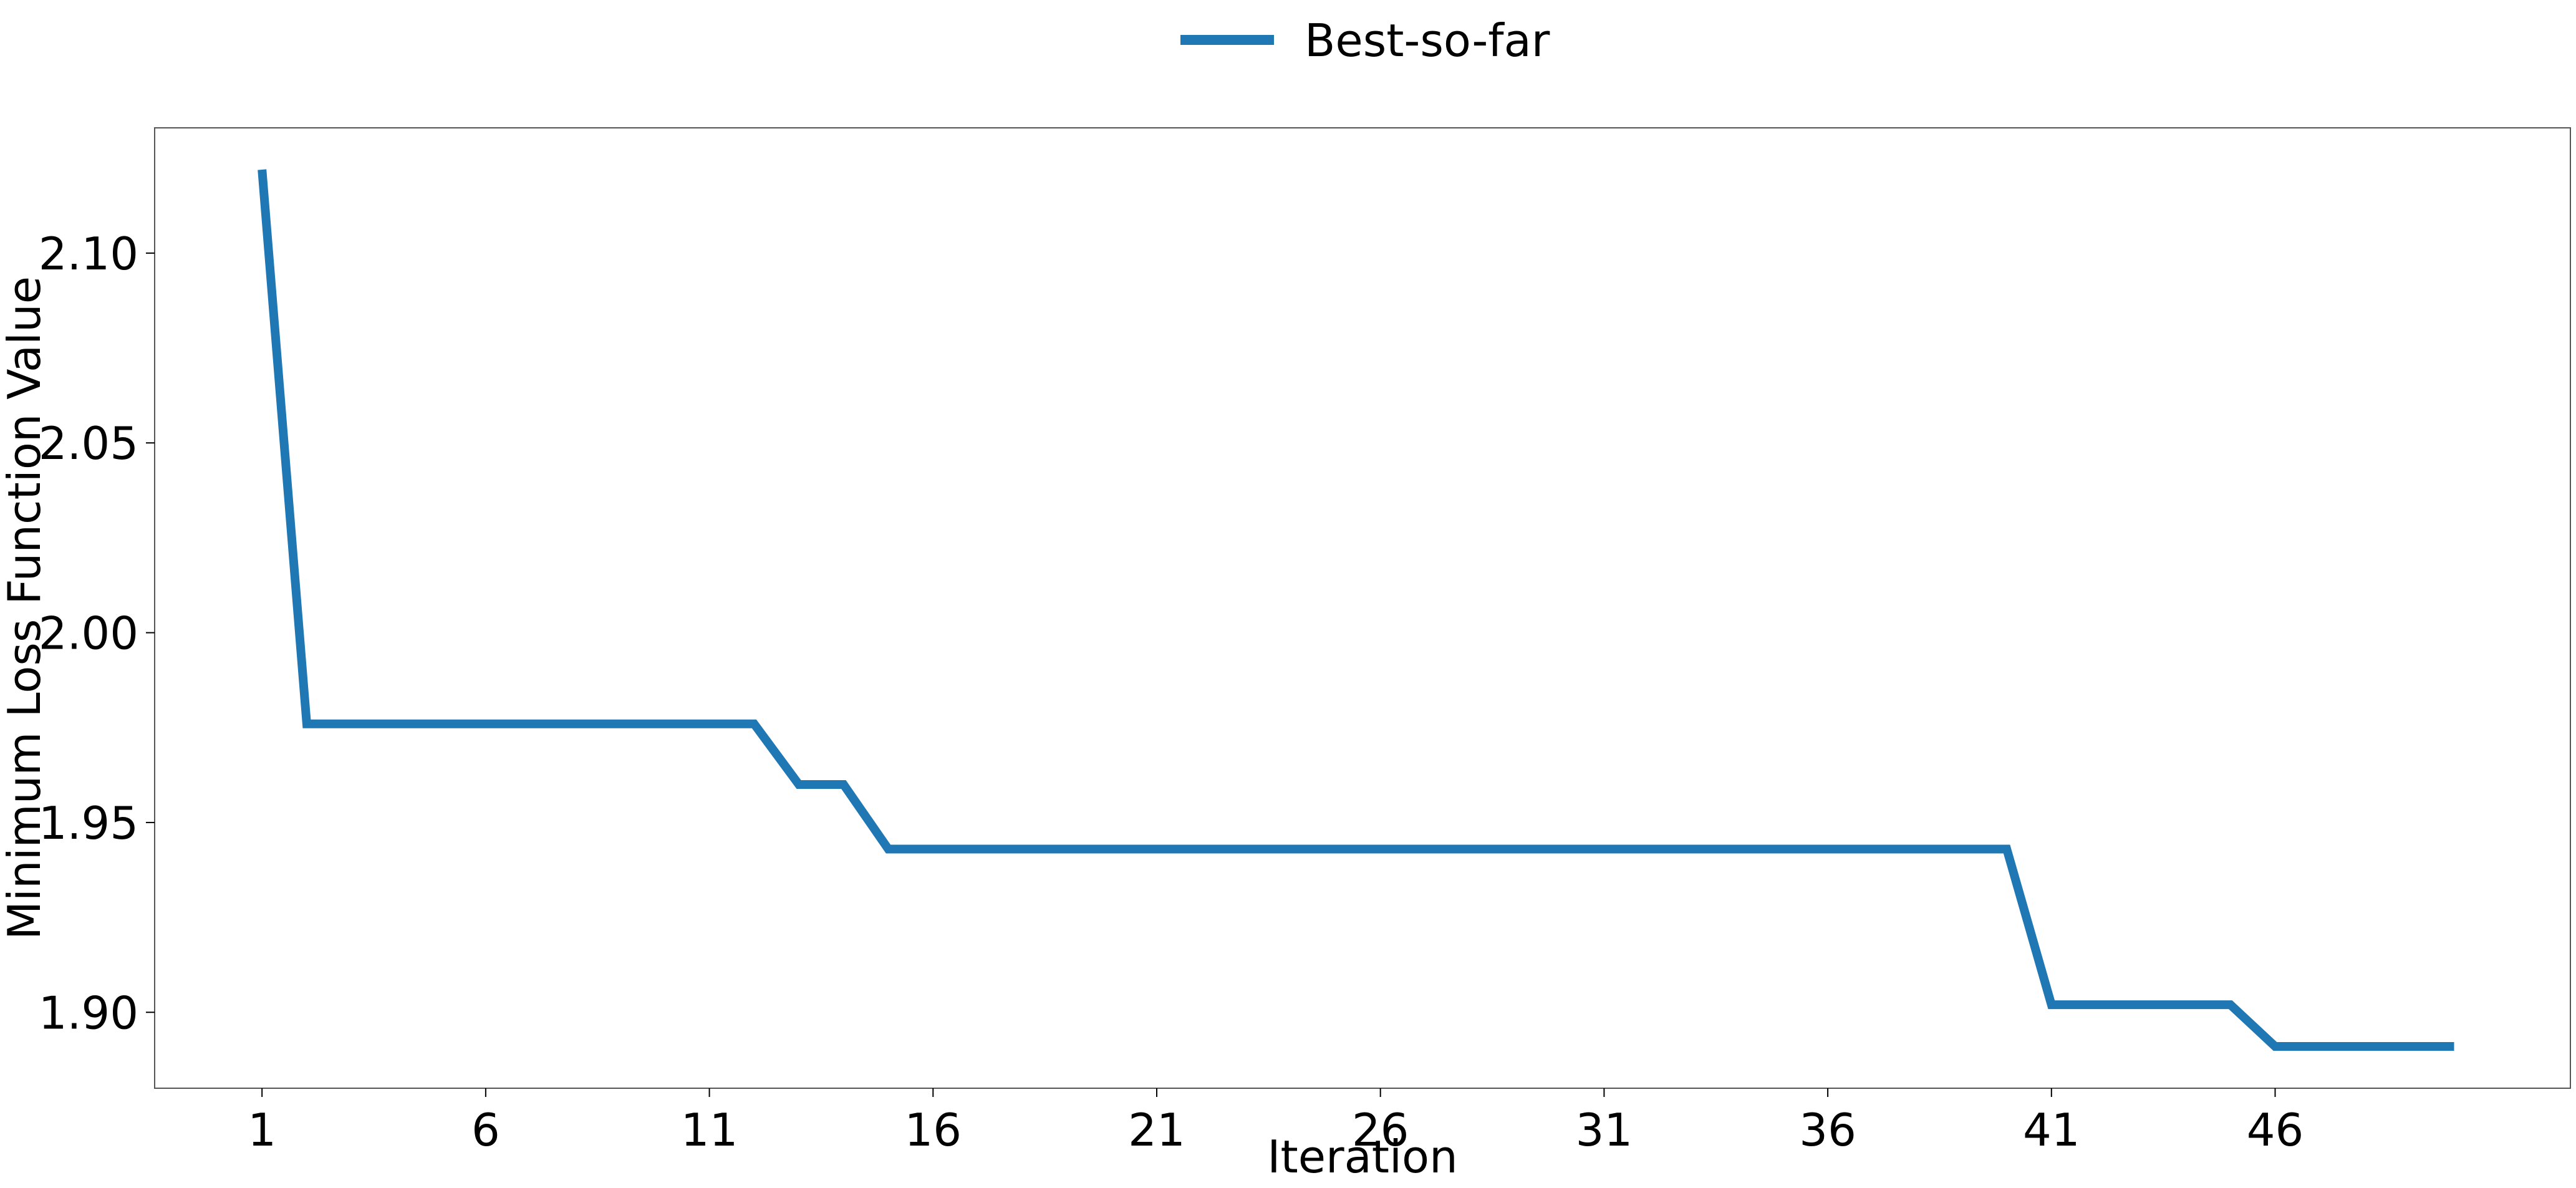 The height and width of the screenshot is (1188, 2576). I want to click on x-tick-label: 11, so click(709, 1130).